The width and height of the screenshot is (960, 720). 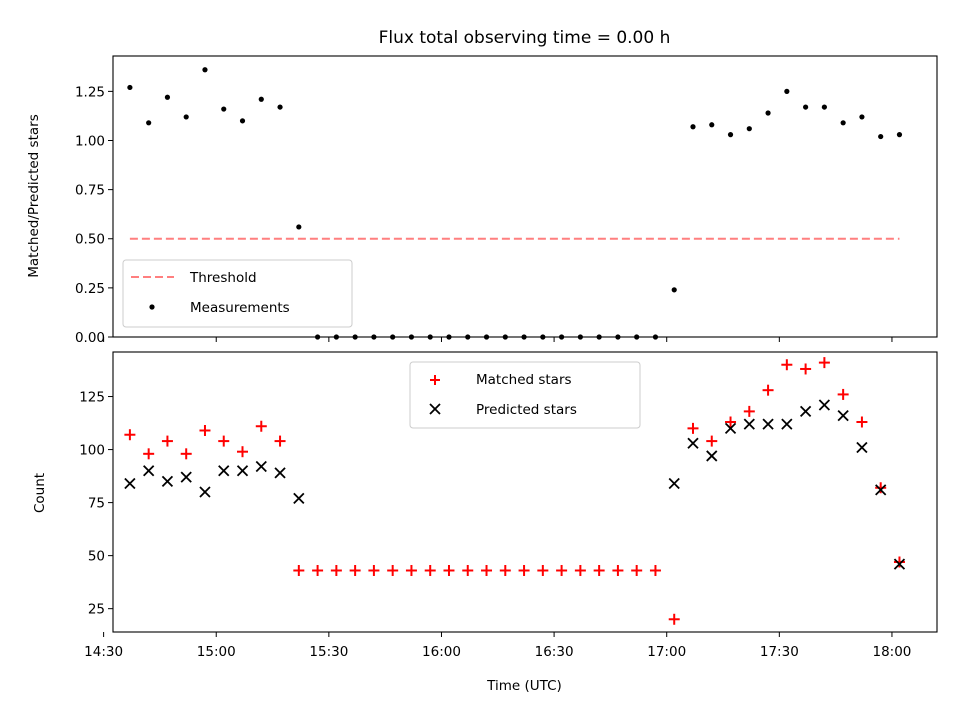 I want to click on bottom-legend-box, so click(x=525, y=395).